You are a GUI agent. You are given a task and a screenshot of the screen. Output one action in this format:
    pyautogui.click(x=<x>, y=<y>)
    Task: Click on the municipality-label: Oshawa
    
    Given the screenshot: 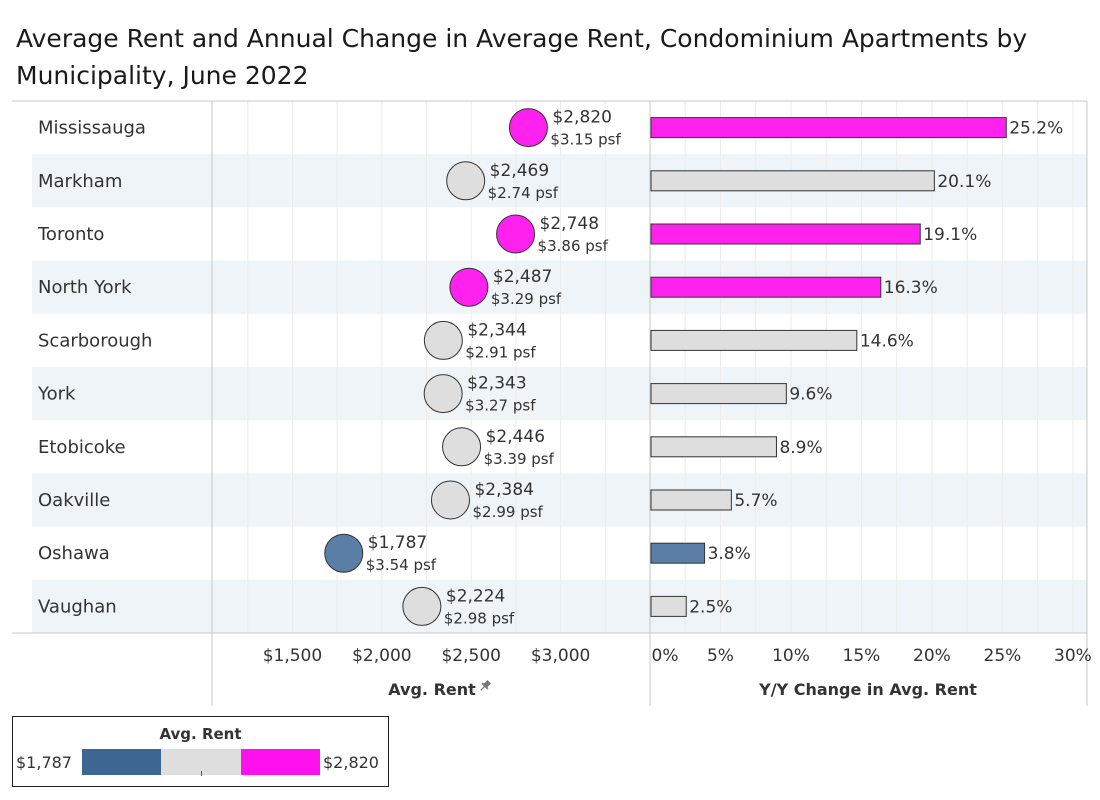 What is the action you would take?
    pyautogui.click(x=74, y=553)
    